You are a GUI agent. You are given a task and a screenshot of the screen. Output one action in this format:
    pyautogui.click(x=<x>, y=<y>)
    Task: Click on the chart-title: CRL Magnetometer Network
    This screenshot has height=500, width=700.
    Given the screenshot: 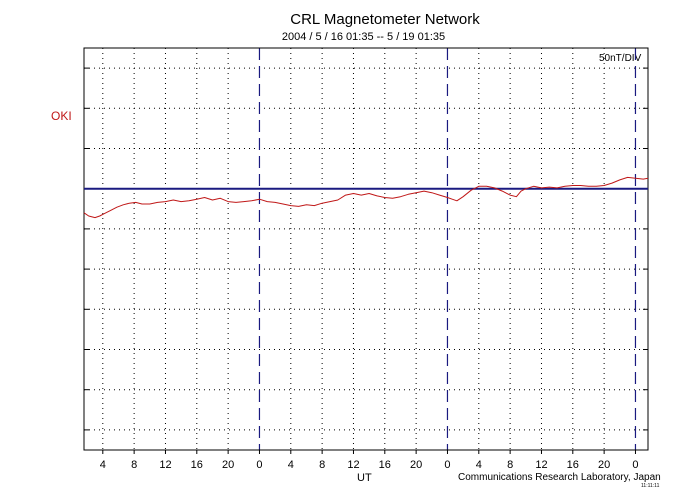 What is the action you would take?
    pyautogui.click(x=385, y=19)
    